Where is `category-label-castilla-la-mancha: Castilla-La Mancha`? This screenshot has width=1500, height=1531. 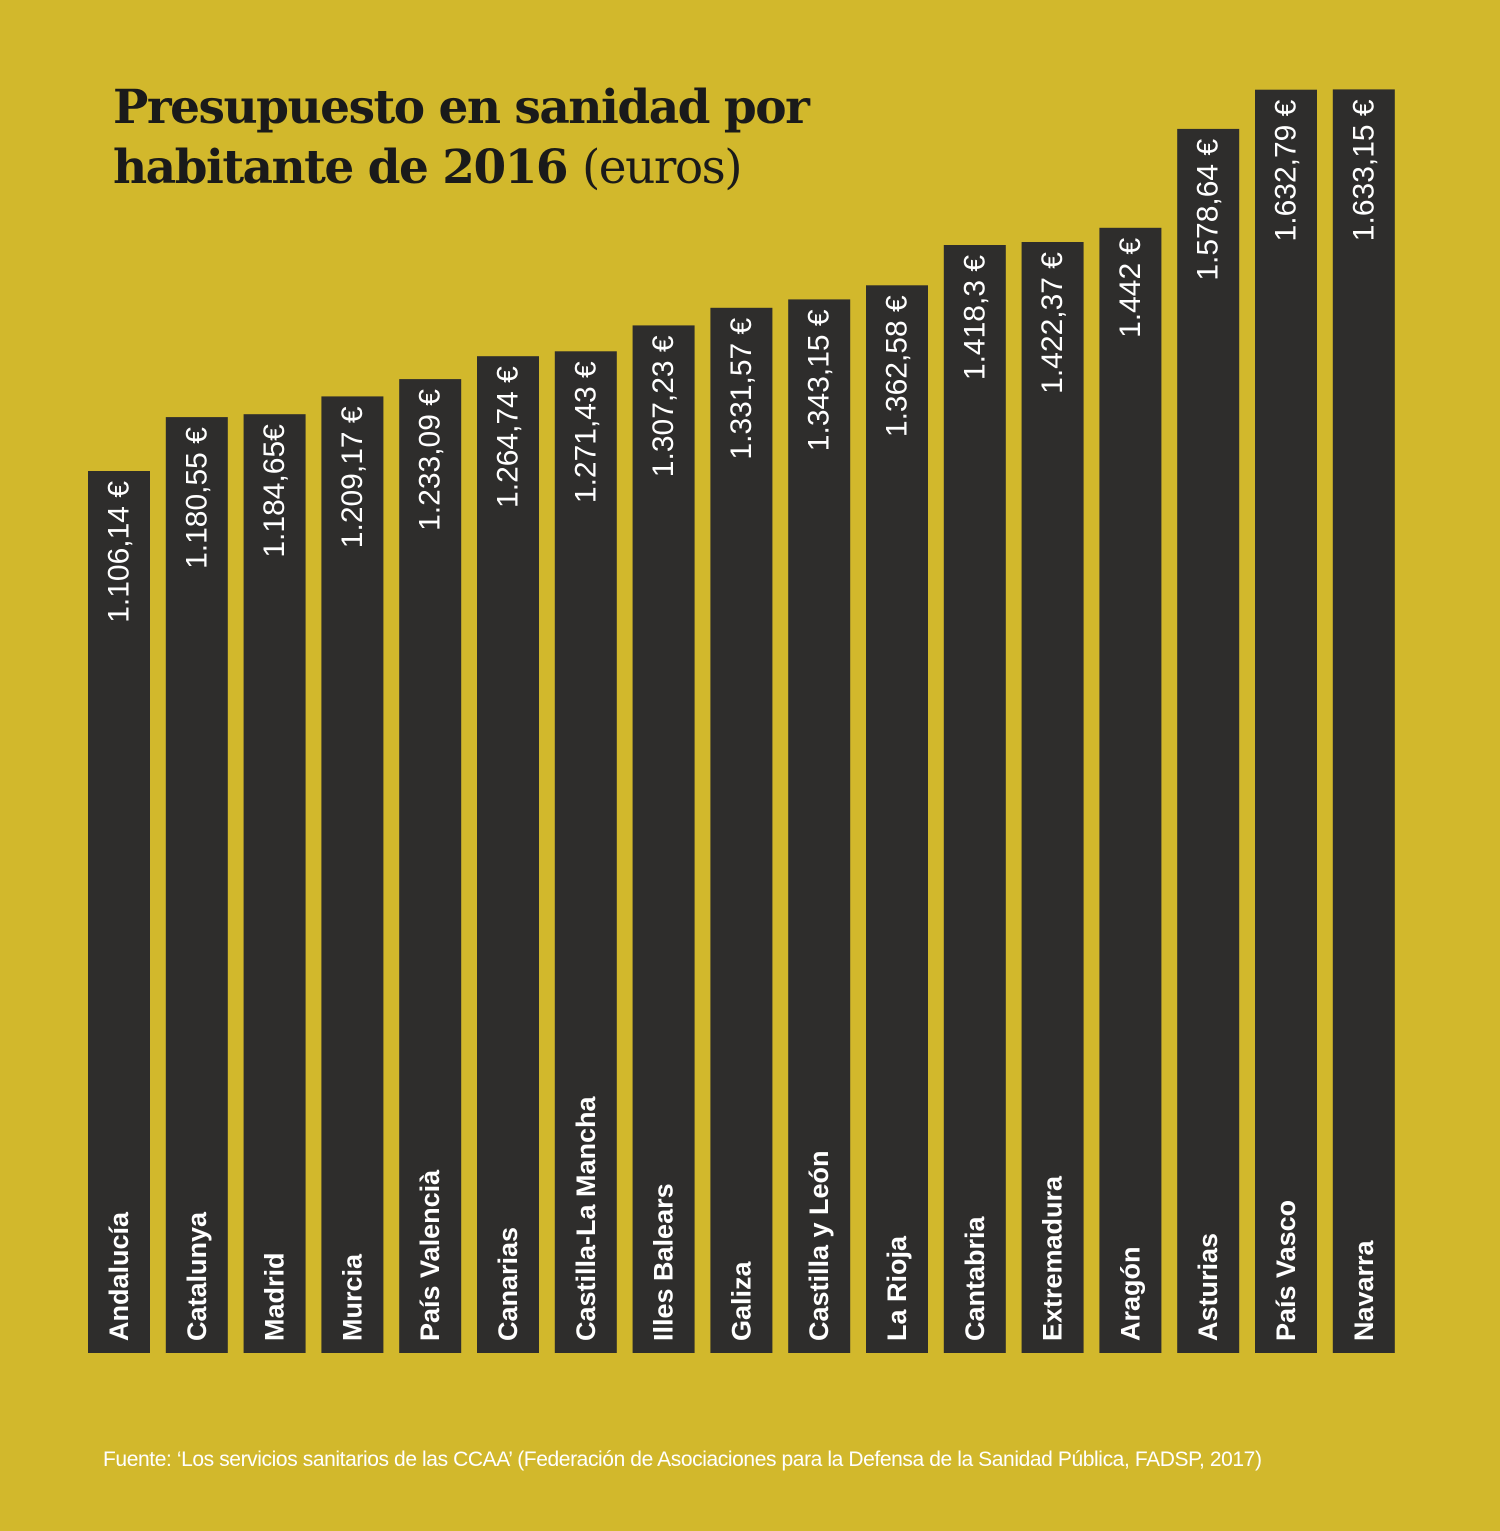 category-label-castilla-la-mancha: Castilla-La Mancha is located at coordinates (586, 1218).